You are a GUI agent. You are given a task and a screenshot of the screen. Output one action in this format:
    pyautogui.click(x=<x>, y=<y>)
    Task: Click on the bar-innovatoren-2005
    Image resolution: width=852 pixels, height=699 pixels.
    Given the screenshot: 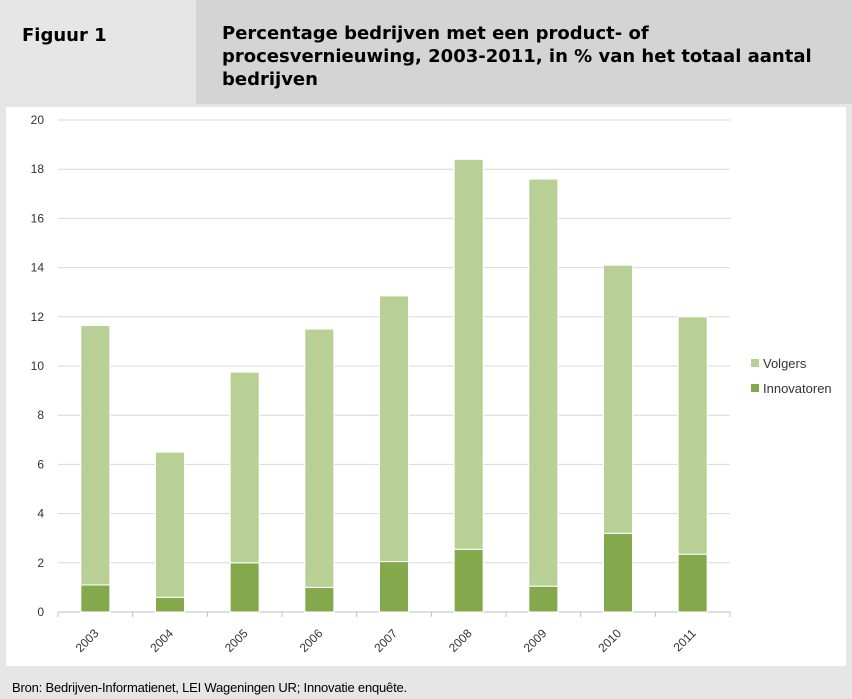 What is the action you would take?
    pyautogui.click(x=244, y=587)
    